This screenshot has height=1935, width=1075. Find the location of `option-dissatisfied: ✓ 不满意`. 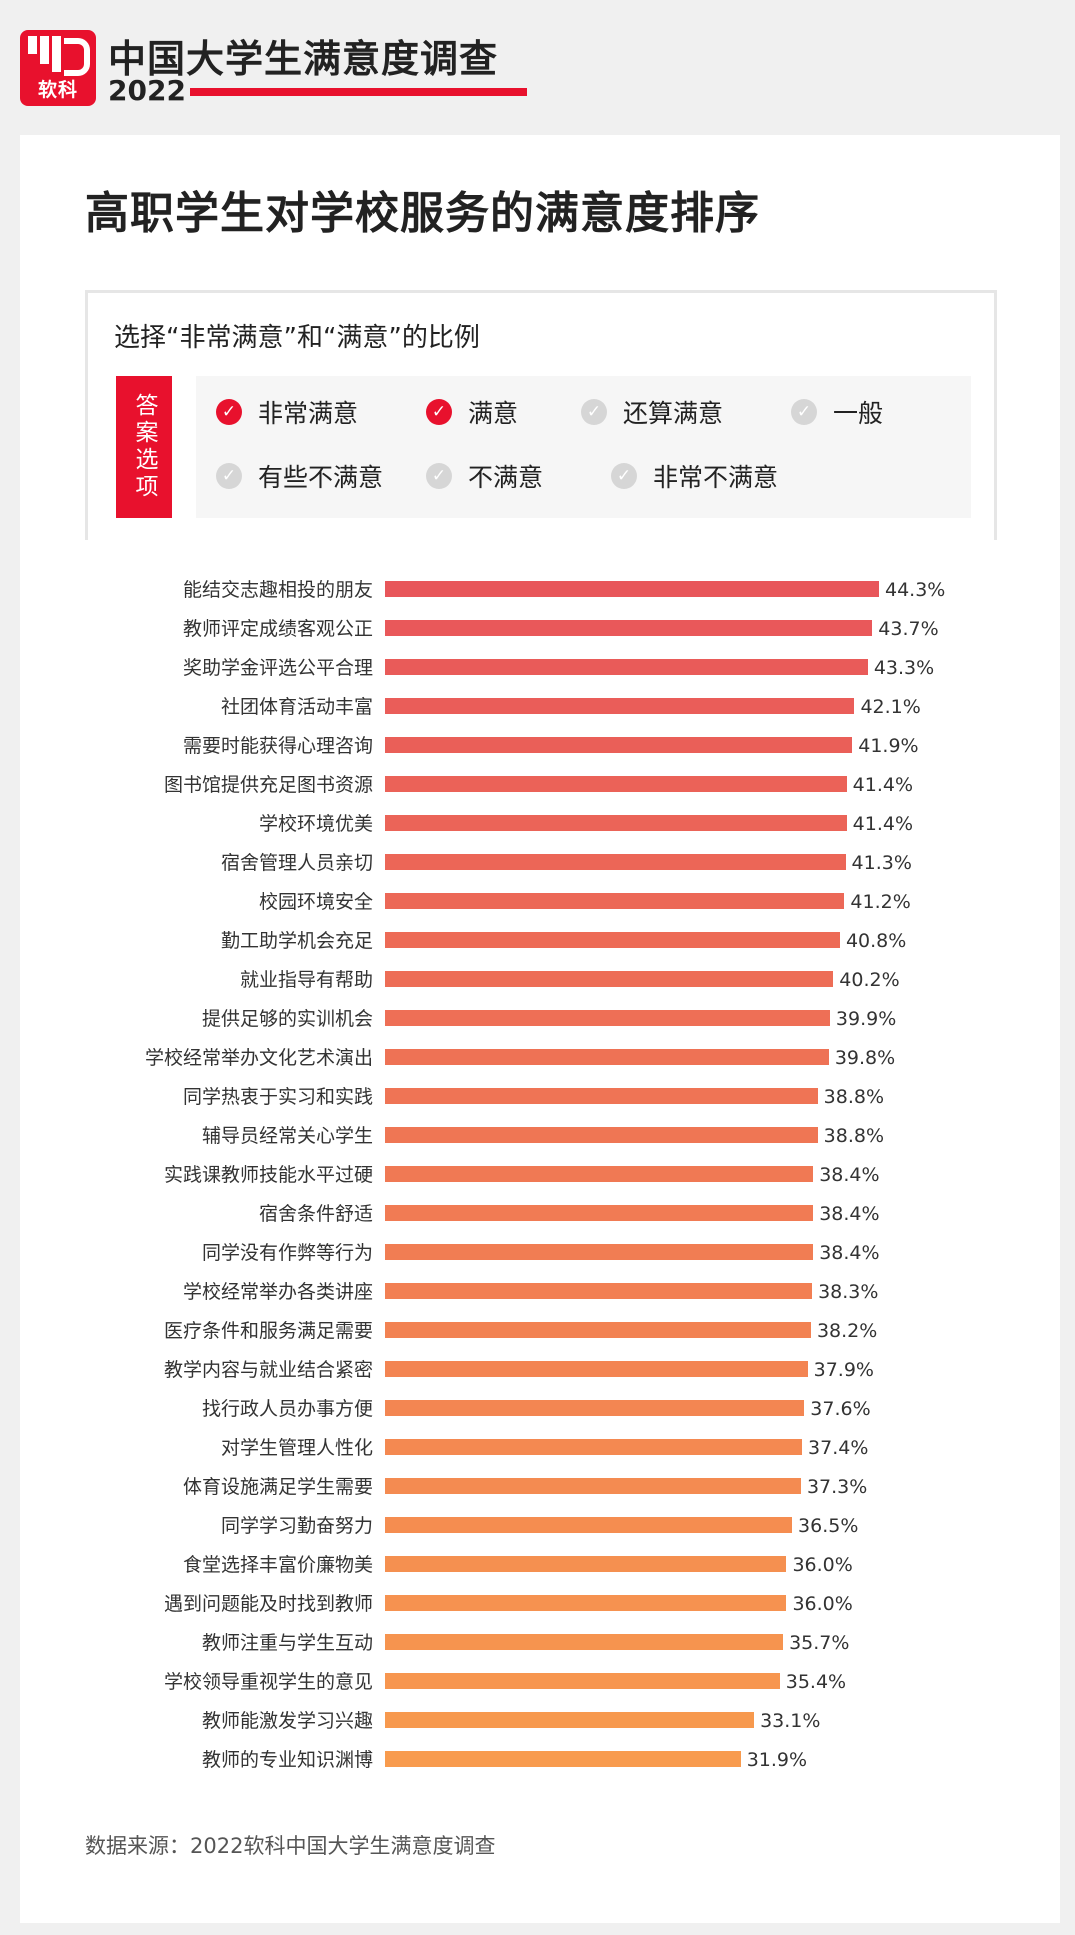

option-dissatisfied: ✓ 不满意 is located at coordinates (484, 476).